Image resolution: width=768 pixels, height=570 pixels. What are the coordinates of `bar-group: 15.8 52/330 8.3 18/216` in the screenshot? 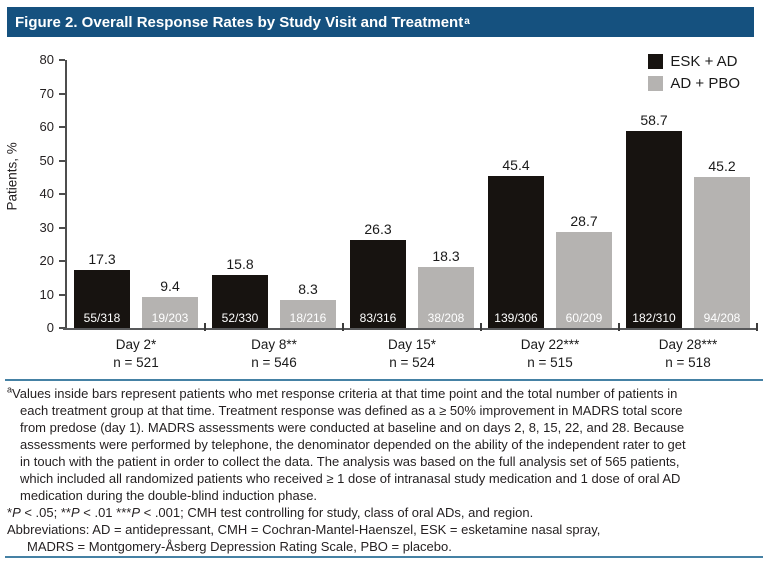 It's located at (274, 194).